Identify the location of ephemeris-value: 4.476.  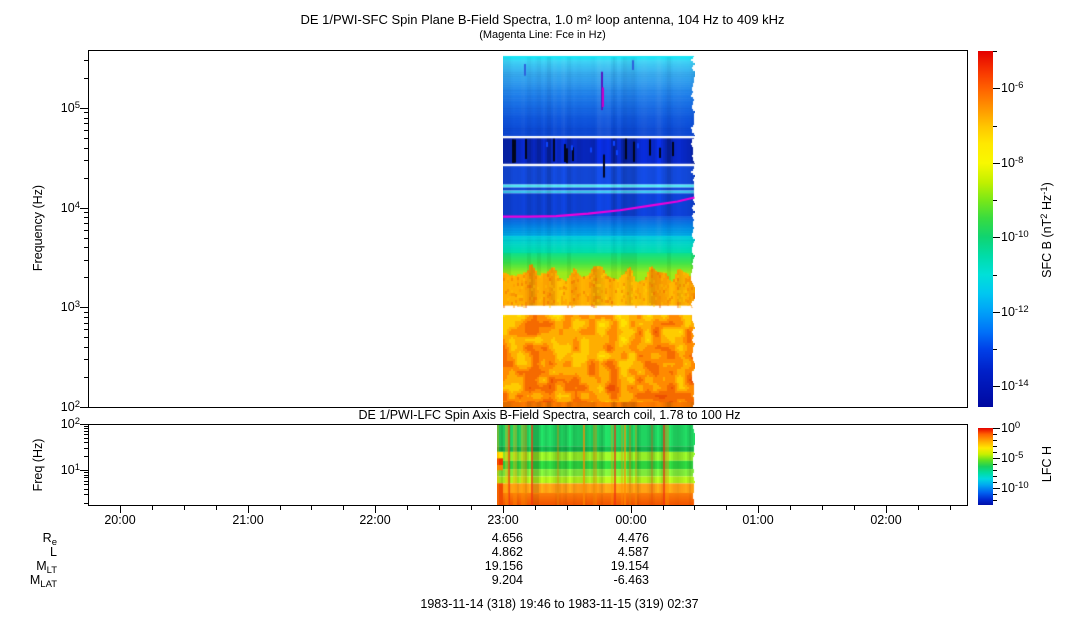
(633, 538).